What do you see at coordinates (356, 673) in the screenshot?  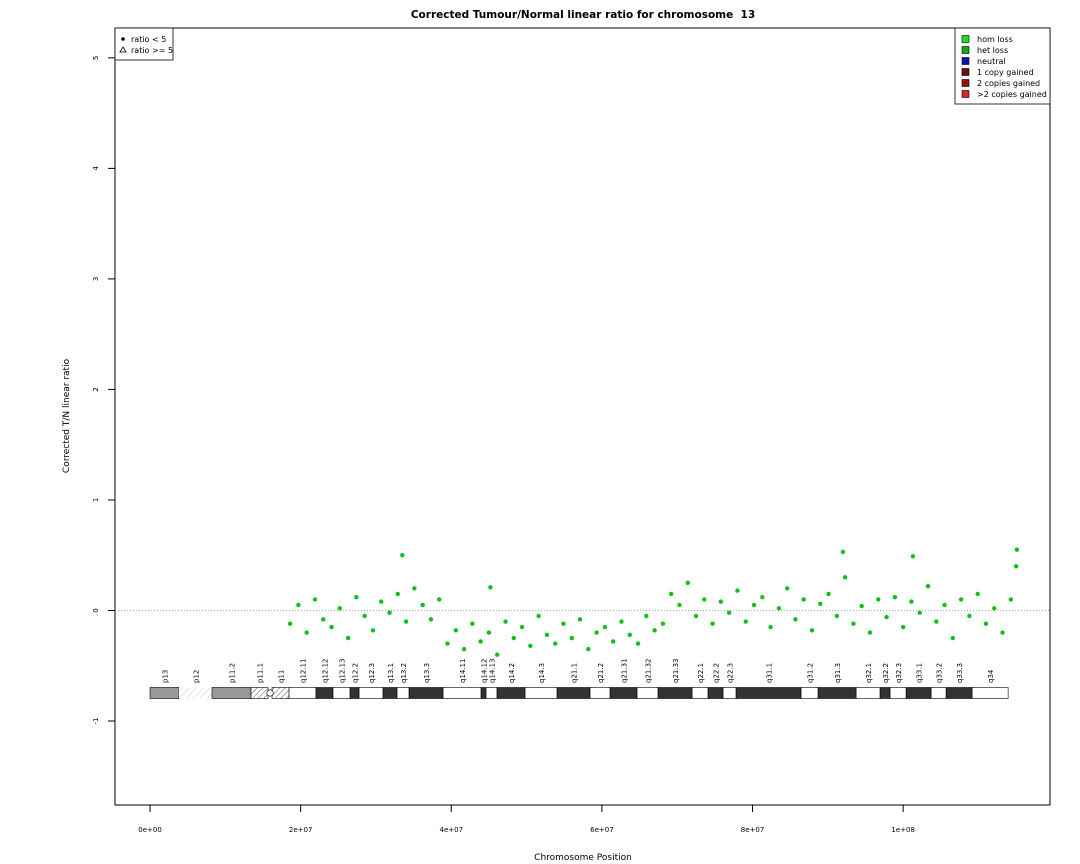 I see `band-label: q12.2` at bounding box center [356, 673].